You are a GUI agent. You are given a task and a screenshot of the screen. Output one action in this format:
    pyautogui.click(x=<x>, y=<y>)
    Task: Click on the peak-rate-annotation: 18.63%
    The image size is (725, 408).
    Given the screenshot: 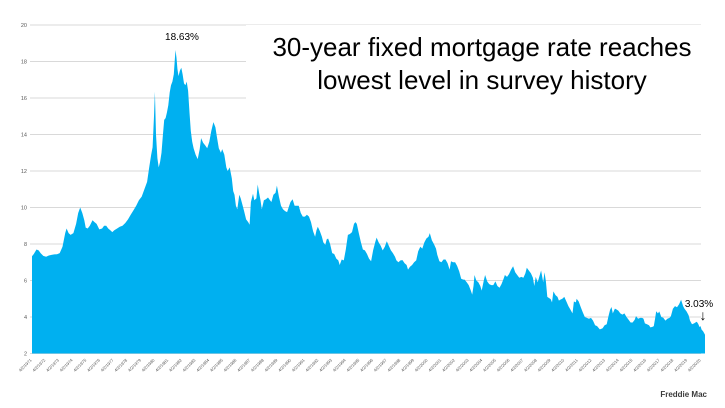 What is the action you would take?
    pyautogui.click(x=182, y=37)
    